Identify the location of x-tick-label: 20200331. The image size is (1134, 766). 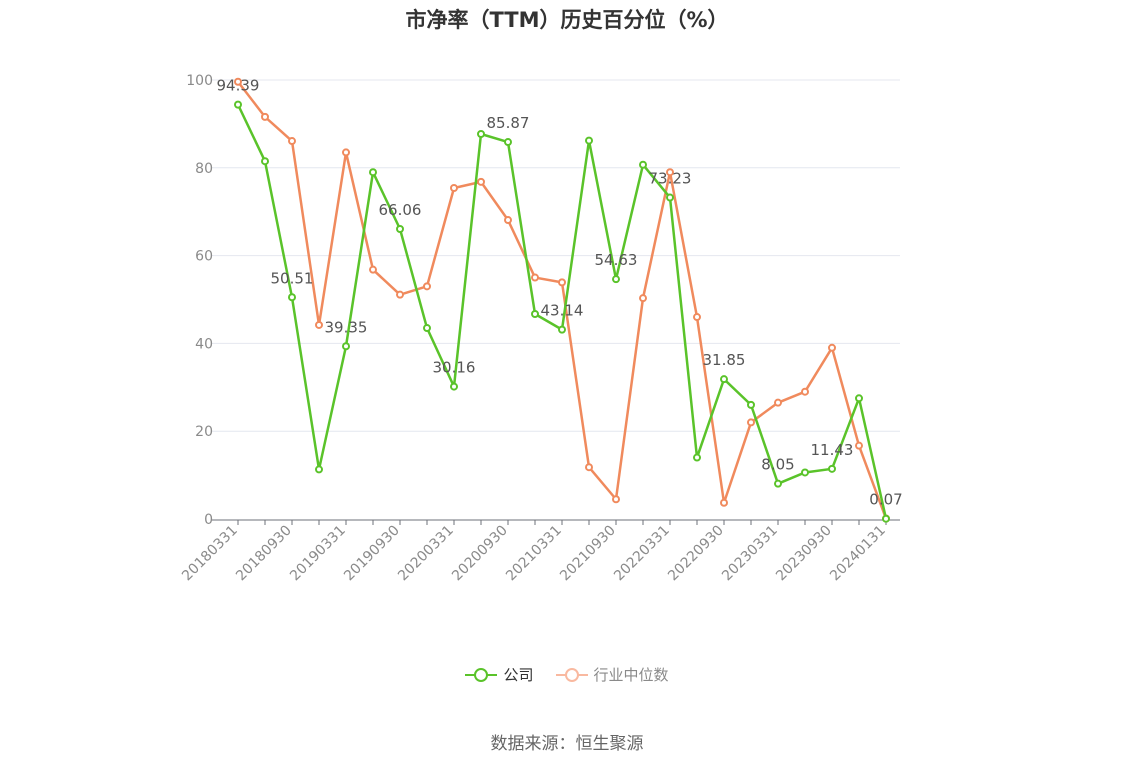
(426, 554).